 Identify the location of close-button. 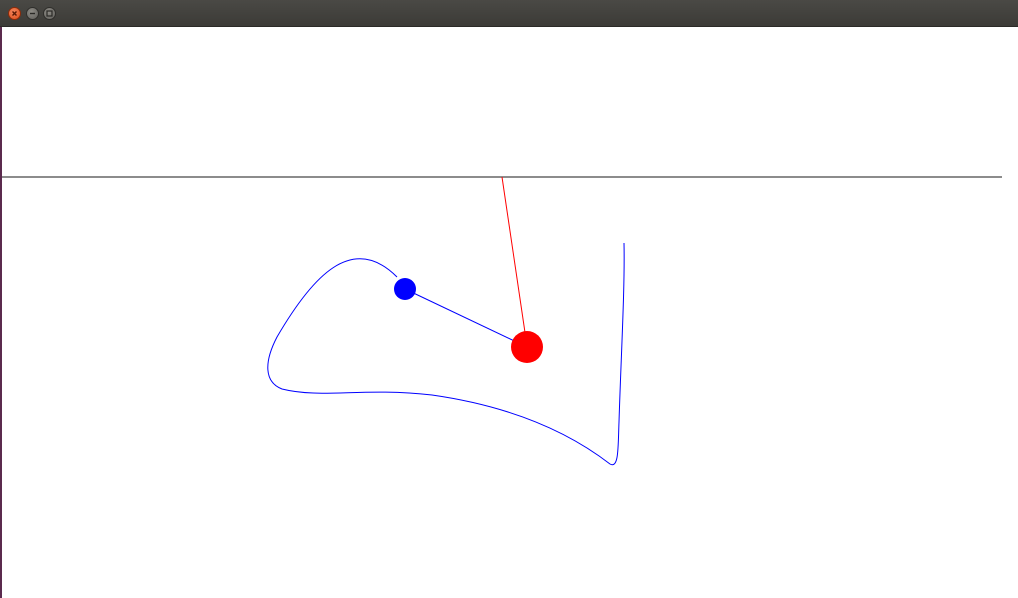
(14, 13).